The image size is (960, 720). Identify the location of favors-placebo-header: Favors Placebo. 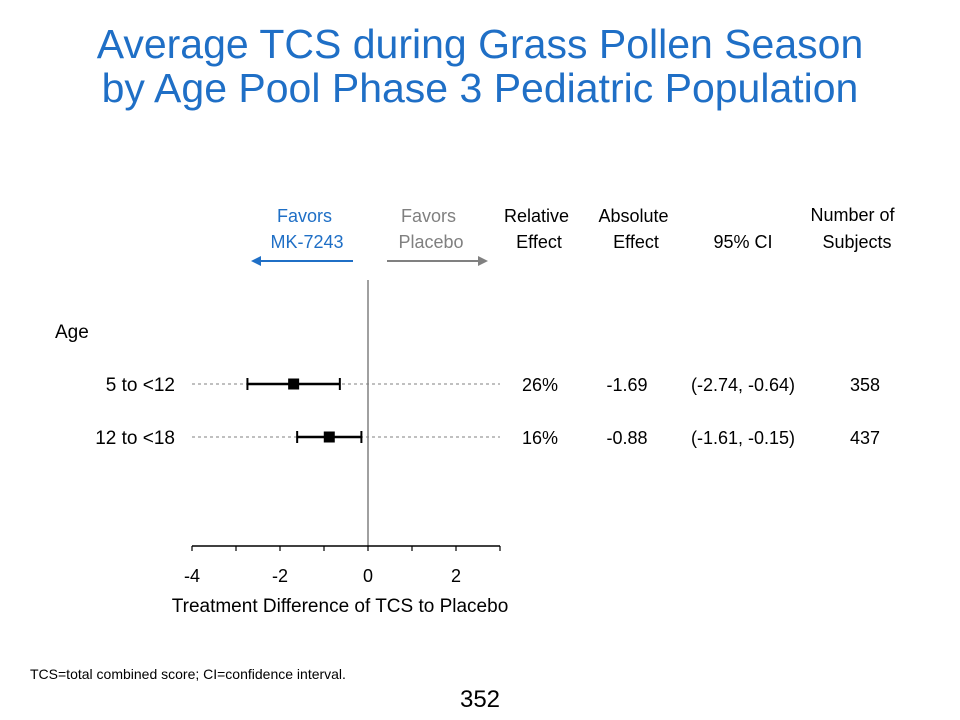
(430, 229).